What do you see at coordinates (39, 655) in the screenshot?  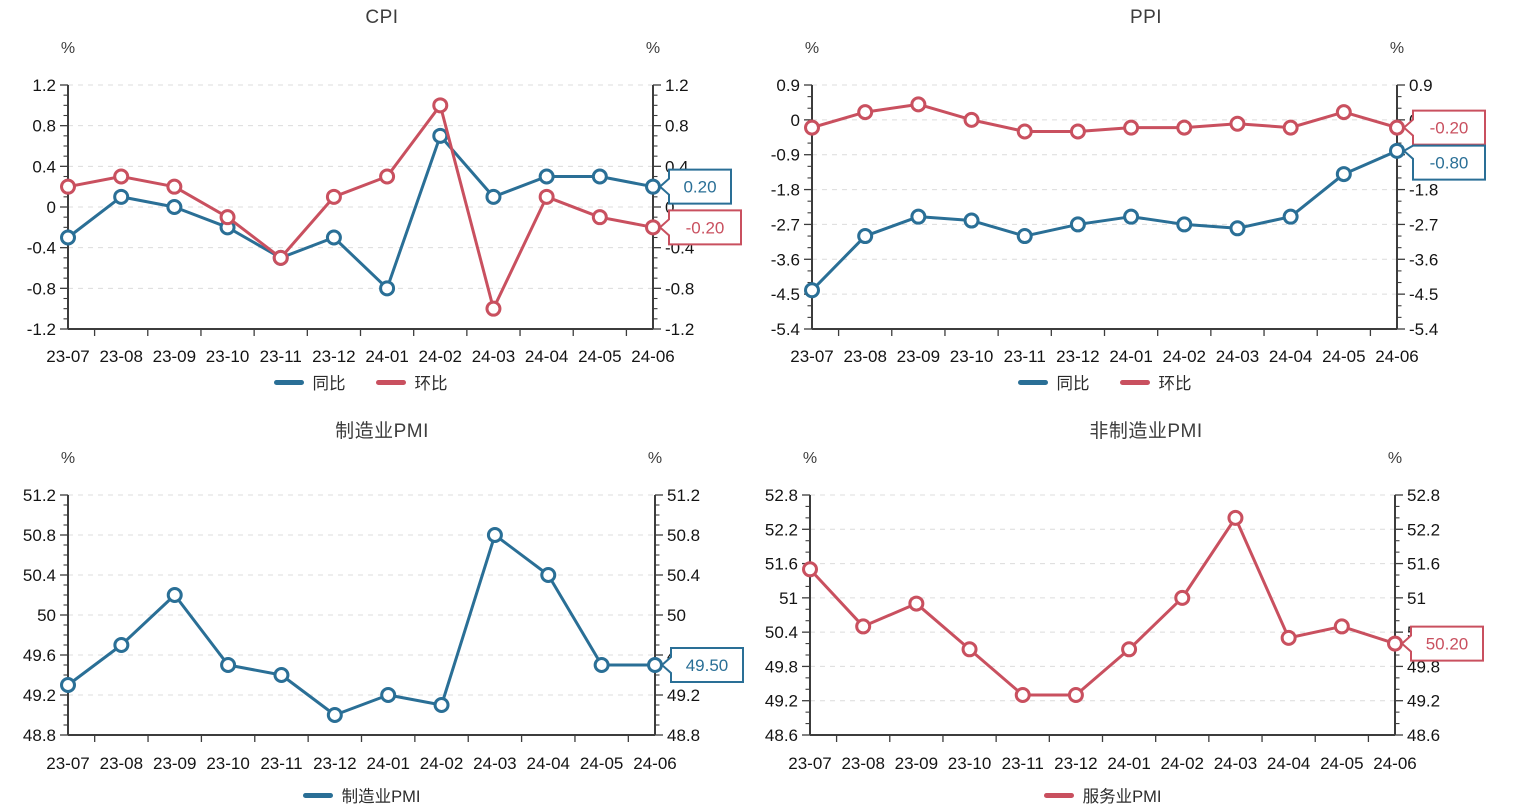 I see `svg-text: 49.6` at bounding box center [39, 655].